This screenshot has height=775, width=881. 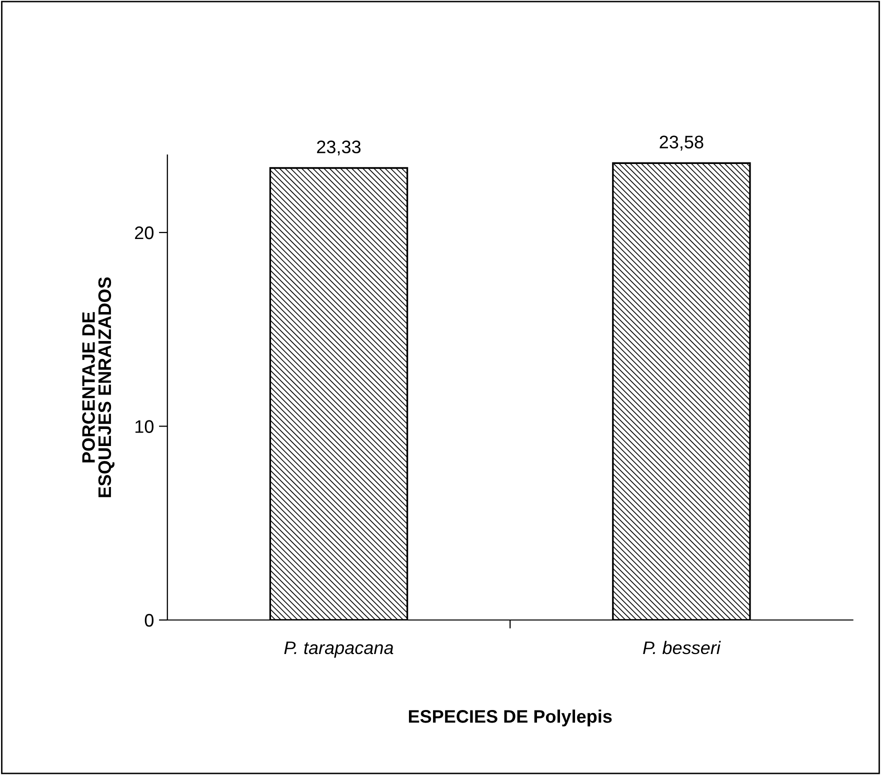 I want to click on y-tick-label: 10, so click(x=144, y=426).